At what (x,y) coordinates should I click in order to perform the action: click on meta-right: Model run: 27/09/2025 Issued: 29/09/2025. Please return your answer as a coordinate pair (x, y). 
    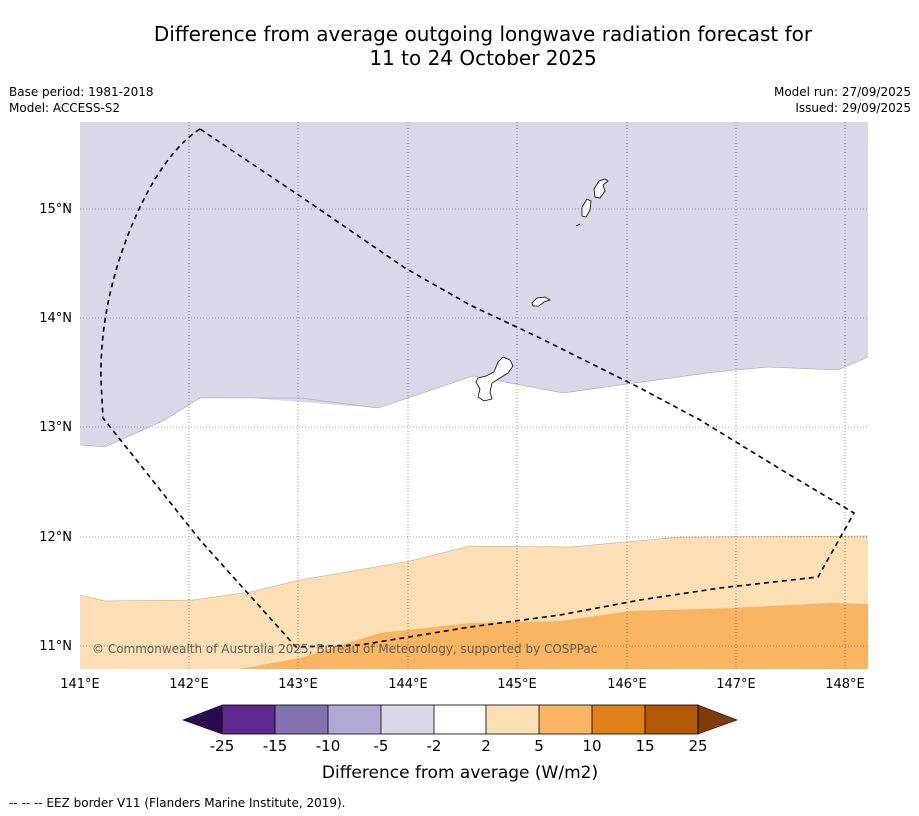
    Looking at the image, I should click on (842, 100).